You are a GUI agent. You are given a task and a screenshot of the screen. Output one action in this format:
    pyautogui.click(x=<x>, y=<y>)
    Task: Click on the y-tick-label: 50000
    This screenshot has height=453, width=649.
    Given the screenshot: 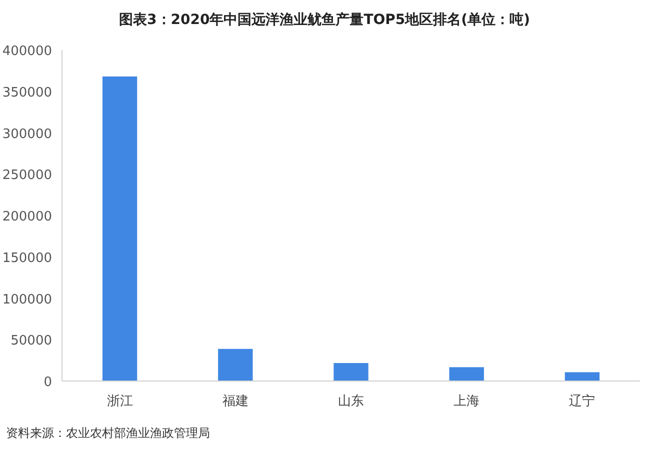 What is the action you would take?
    pyautogui.click(x=31, y=341)
    